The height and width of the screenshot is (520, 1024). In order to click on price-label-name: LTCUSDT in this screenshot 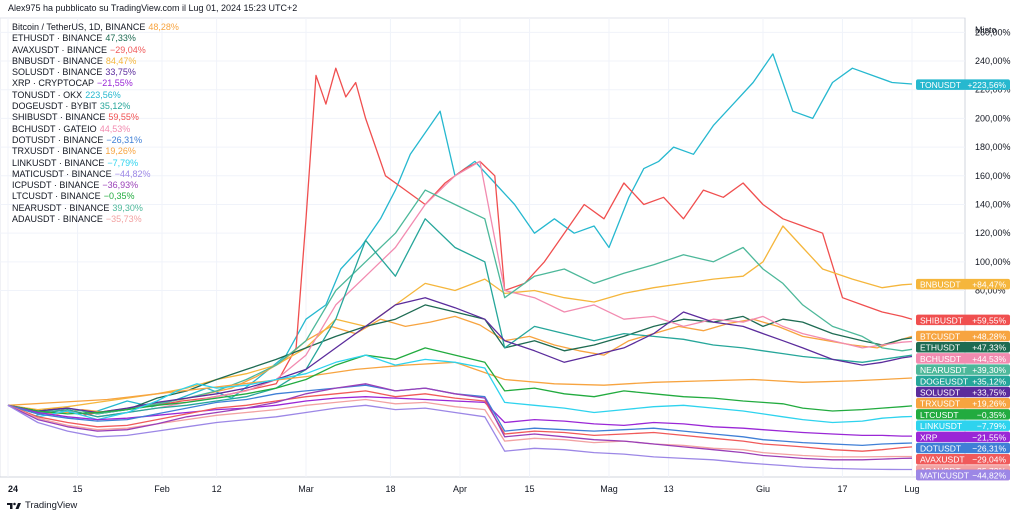, I will do `click(939, 415)`.